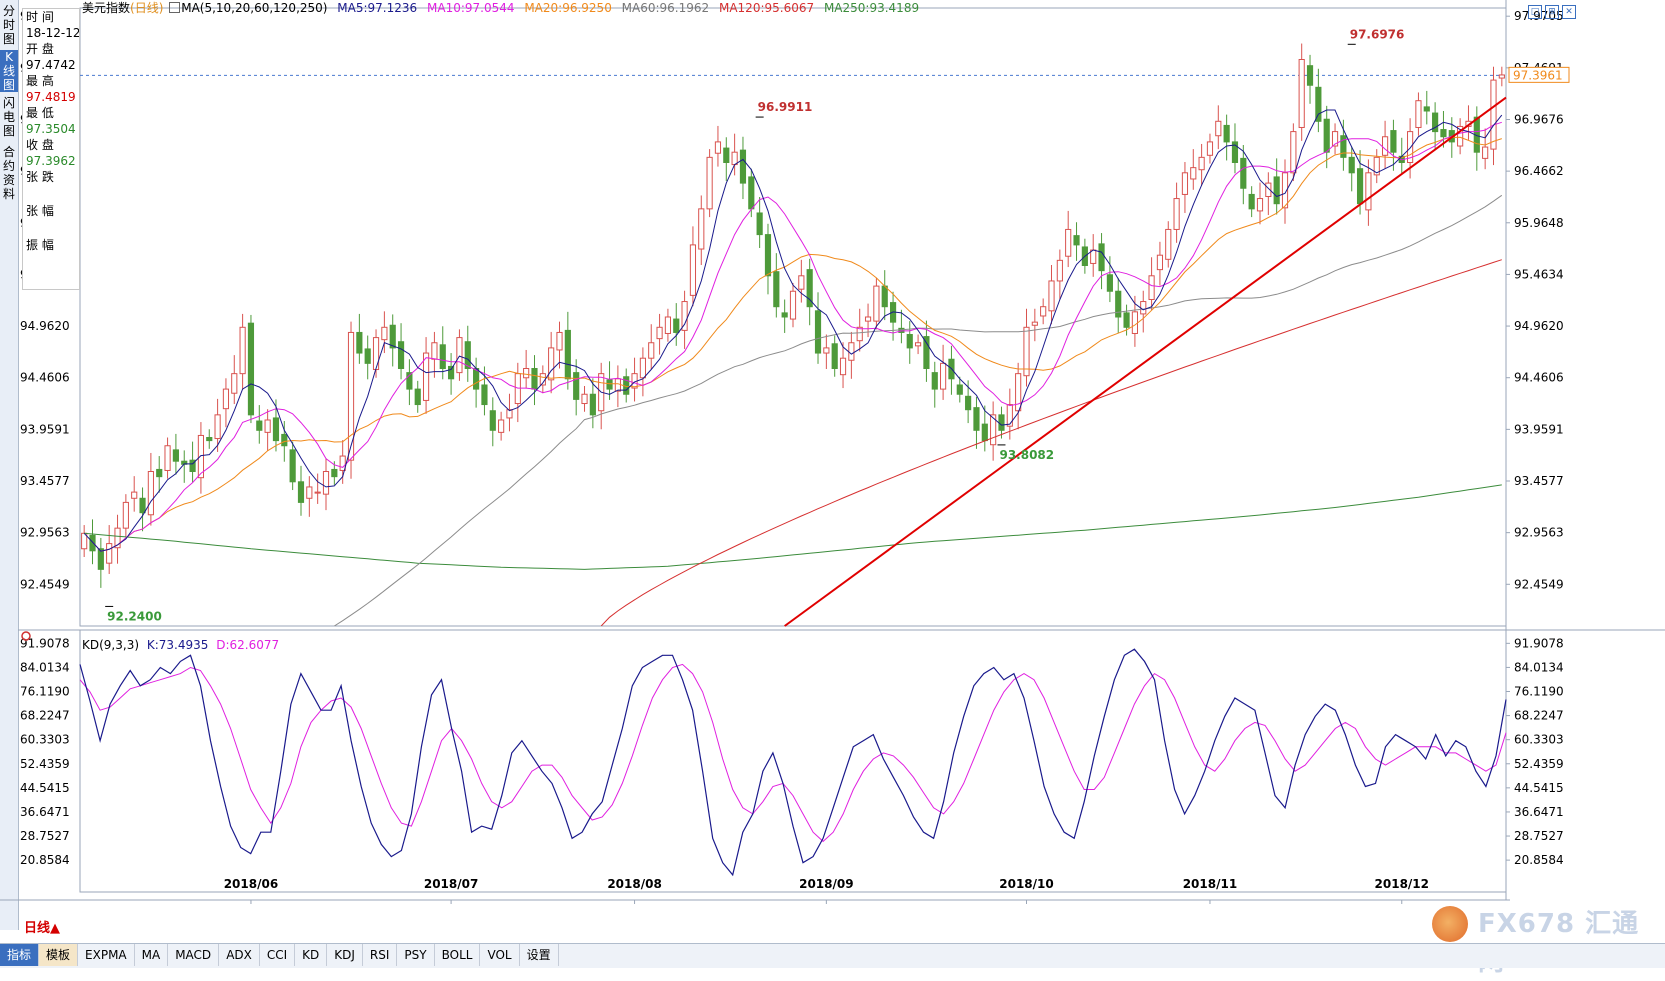 This screenshot has width=1665, height=981. What do you see at coordinates (345, 955) in the screenshot?
I see `tab-kdj: KDJ` at bounding box center [345, 955].